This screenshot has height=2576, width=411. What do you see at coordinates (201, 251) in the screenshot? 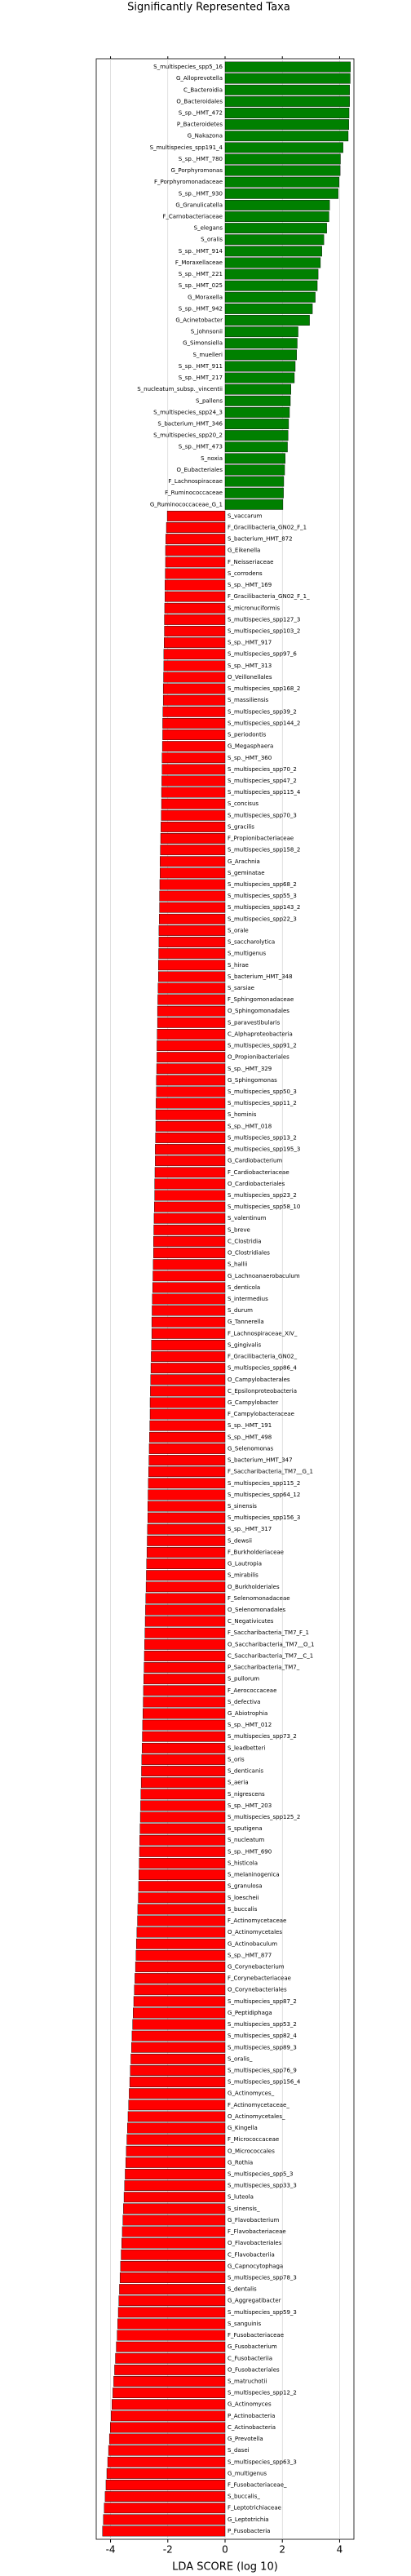
I see `category-label: S_sp._HMT_914` at bounding box center [201, 251].